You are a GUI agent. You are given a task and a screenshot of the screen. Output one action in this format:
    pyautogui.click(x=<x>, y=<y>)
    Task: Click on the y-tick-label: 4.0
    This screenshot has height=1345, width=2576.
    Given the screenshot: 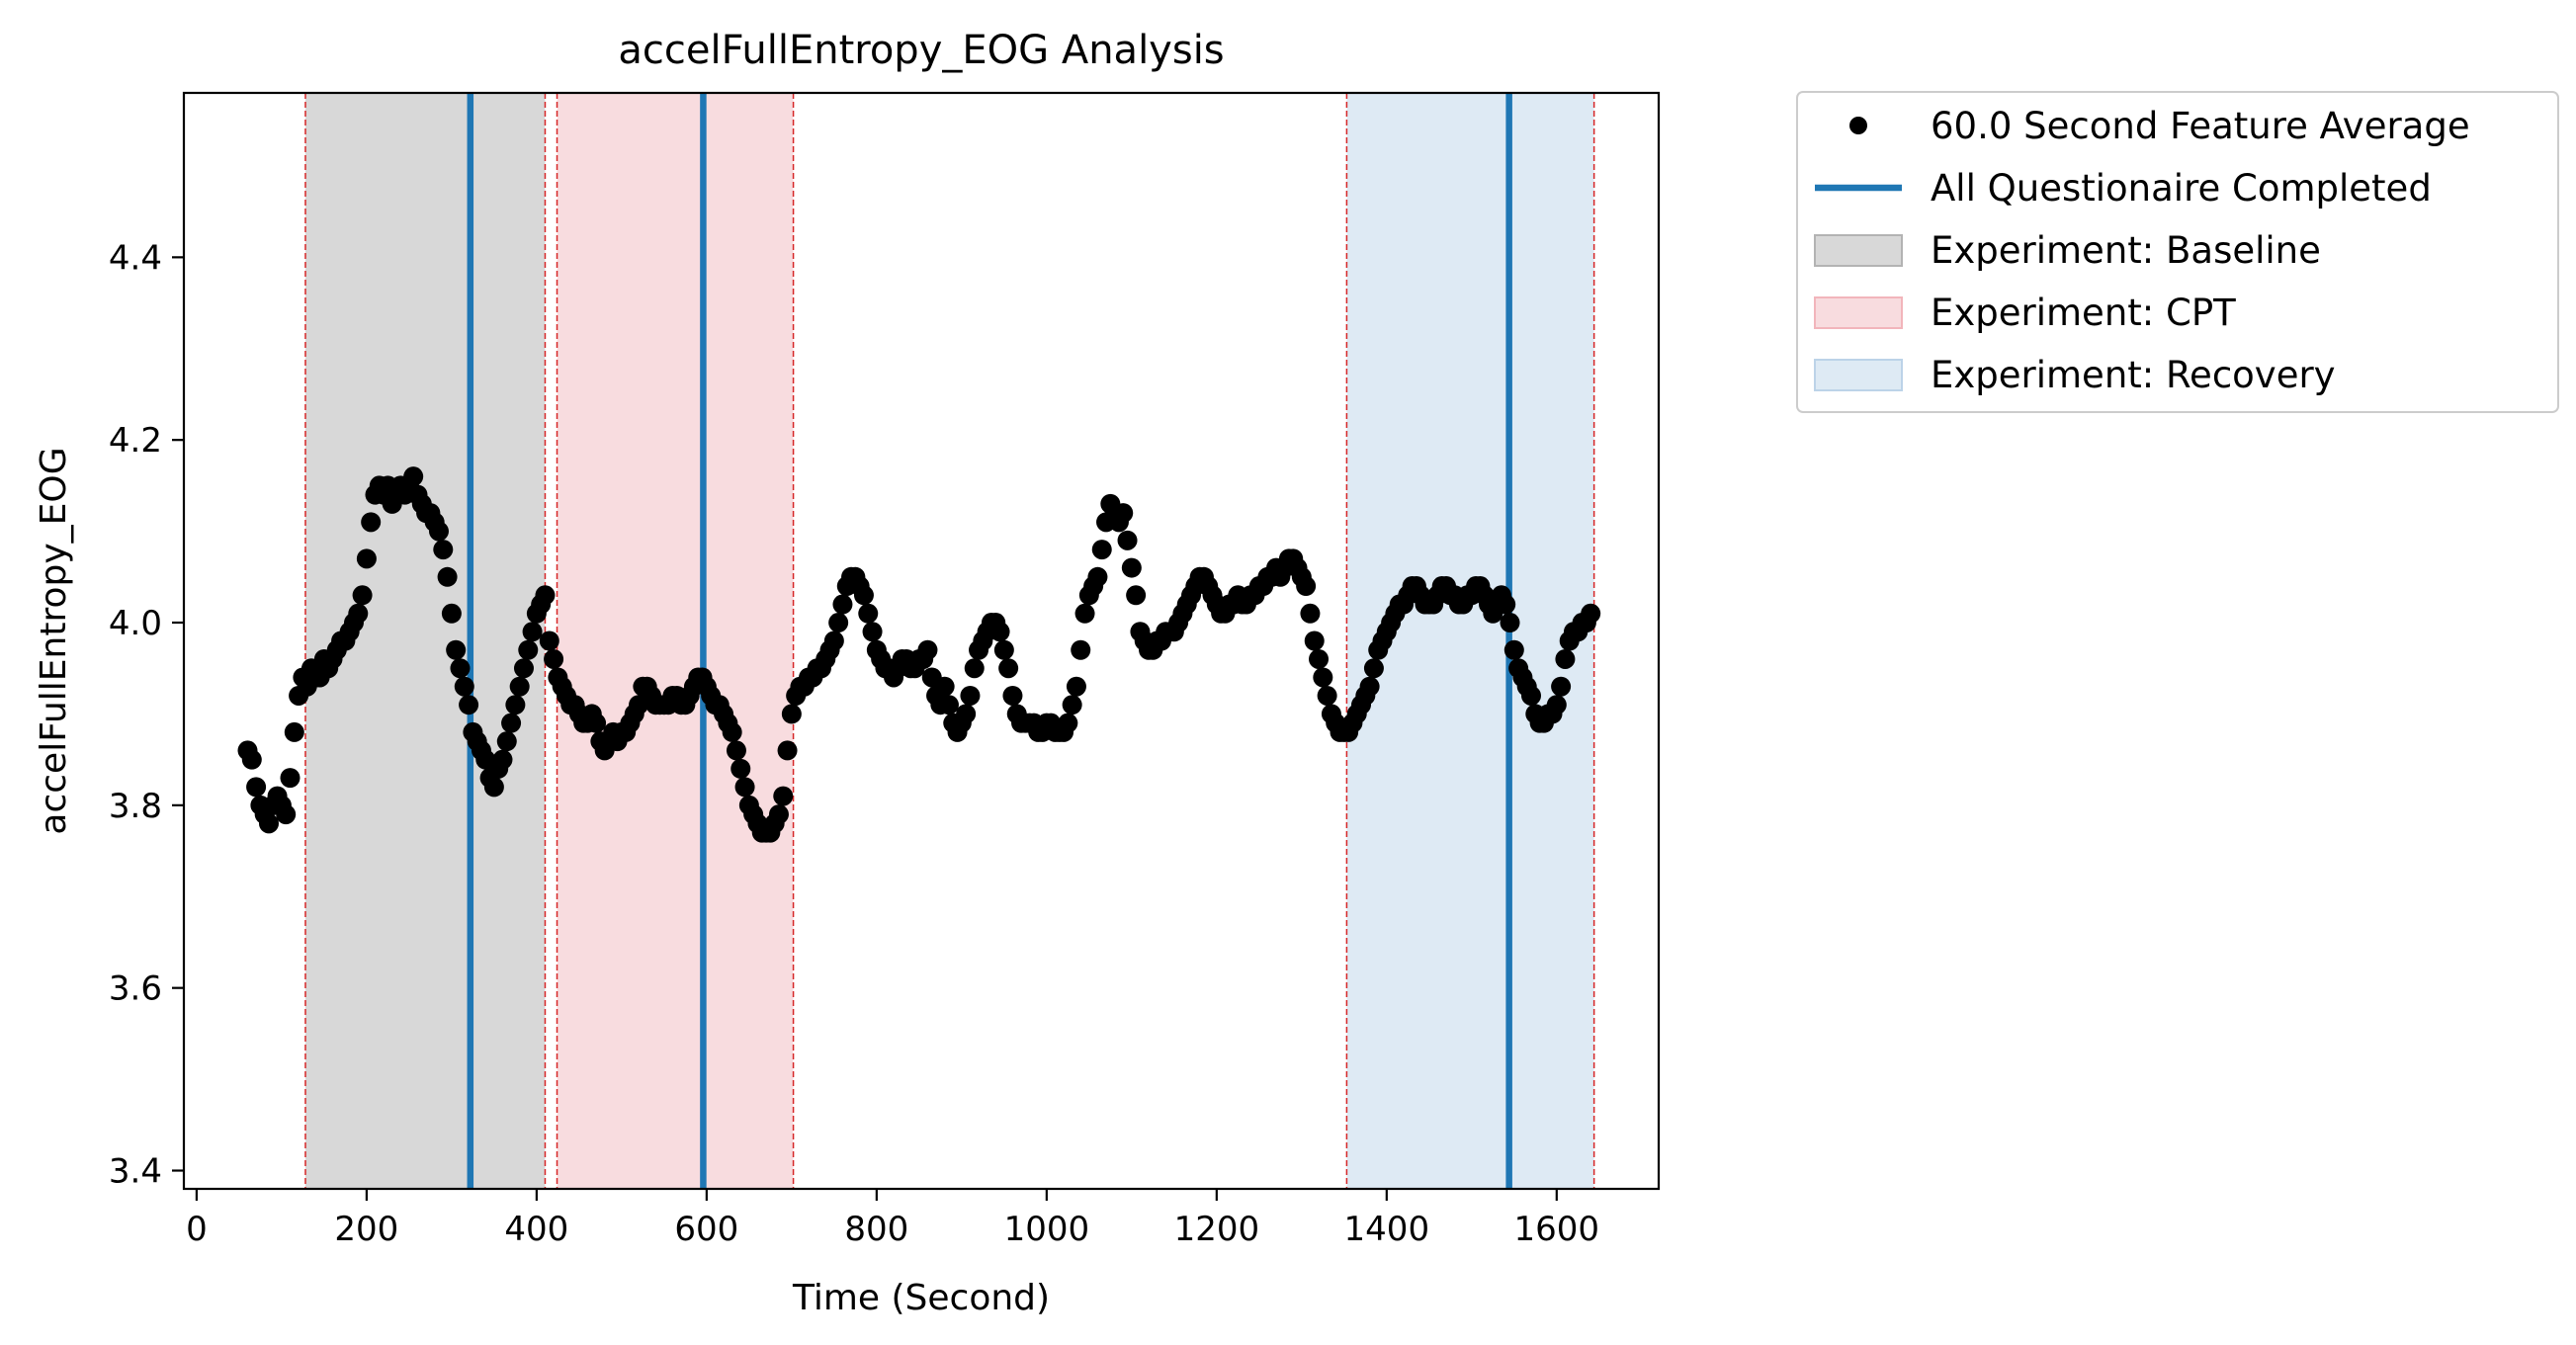 What is the action you would take?
    pyautogui.click(x=135, y=623)
    